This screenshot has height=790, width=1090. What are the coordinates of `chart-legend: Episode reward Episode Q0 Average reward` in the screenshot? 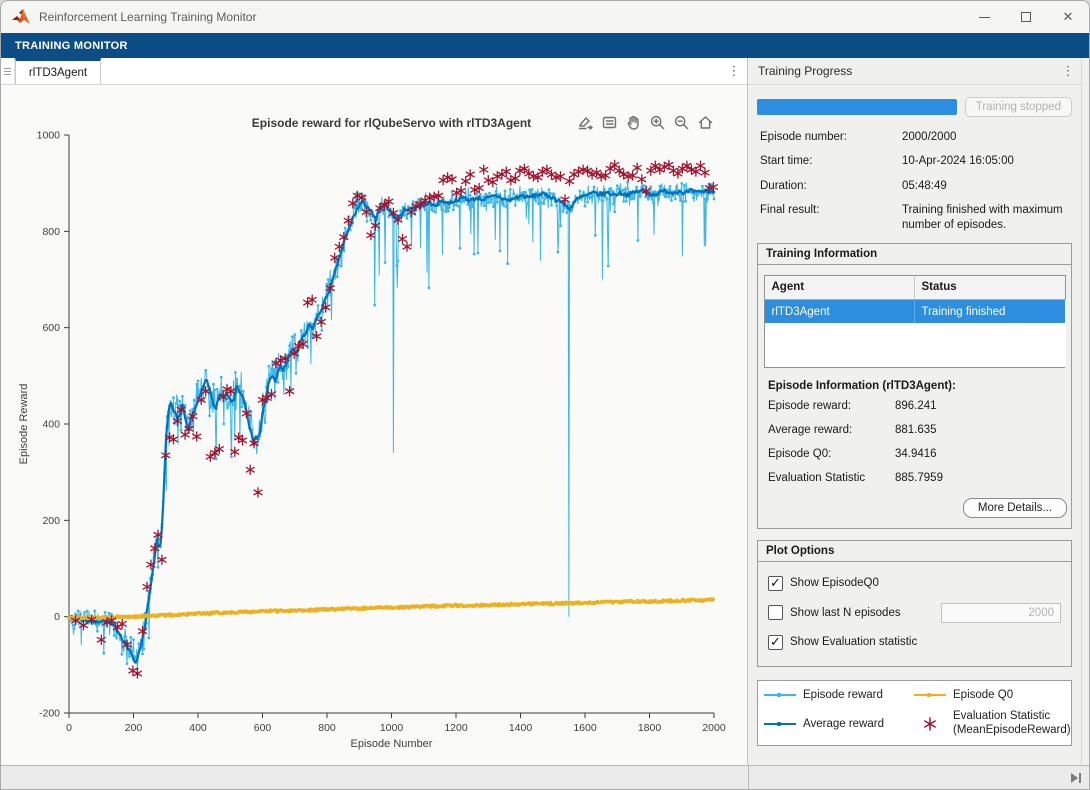 It's located at (914, 713).